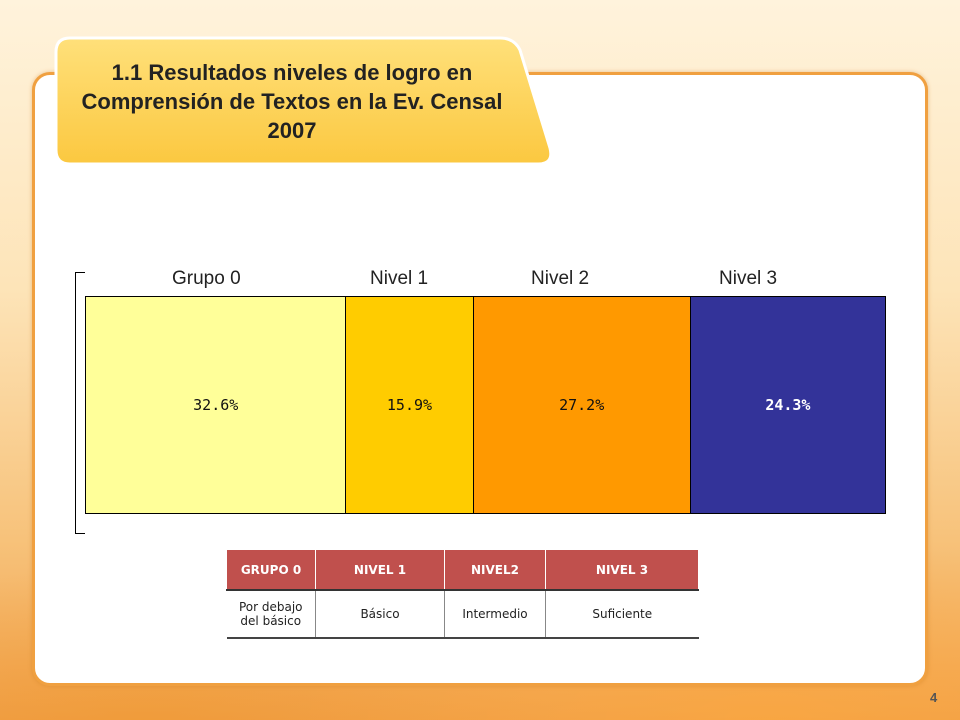 Image resolution: width=960 pixels, height=720 pixels. I want to click on data-label-nivel-2: 27.2%, so click(582, 405).